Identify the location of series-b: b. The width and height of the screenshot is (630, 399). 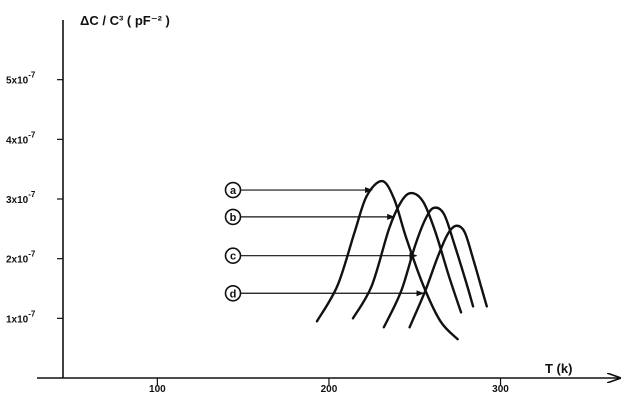
(343, 255).